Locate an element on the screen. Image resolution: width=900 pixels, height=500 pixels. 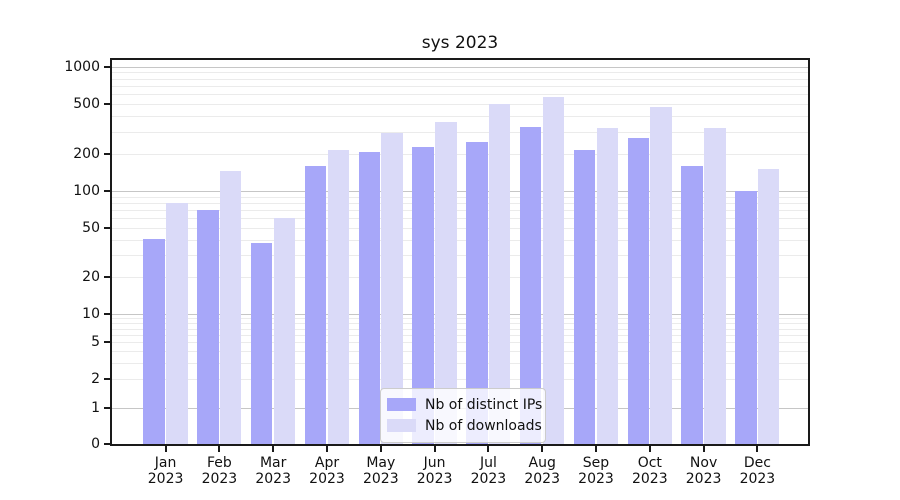
x-tick-mark-jul is located at coordinates (488, 449).